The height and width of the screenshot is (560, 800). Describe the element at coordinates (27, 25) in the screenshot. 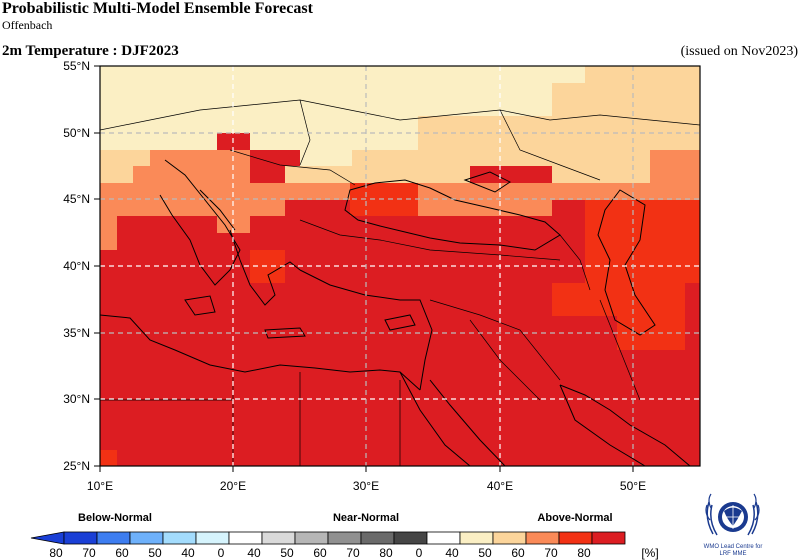

I see `map-subtitle: Offenbach` at that location.